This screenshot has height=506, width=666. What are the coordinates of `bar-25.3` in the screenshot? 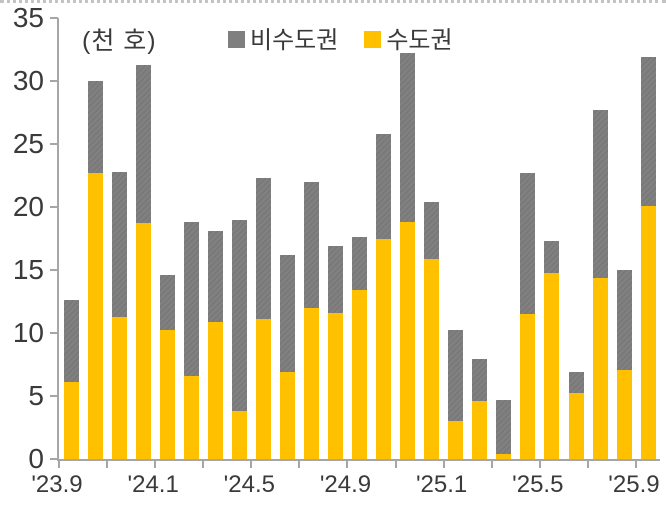 It's located at (504, 429).